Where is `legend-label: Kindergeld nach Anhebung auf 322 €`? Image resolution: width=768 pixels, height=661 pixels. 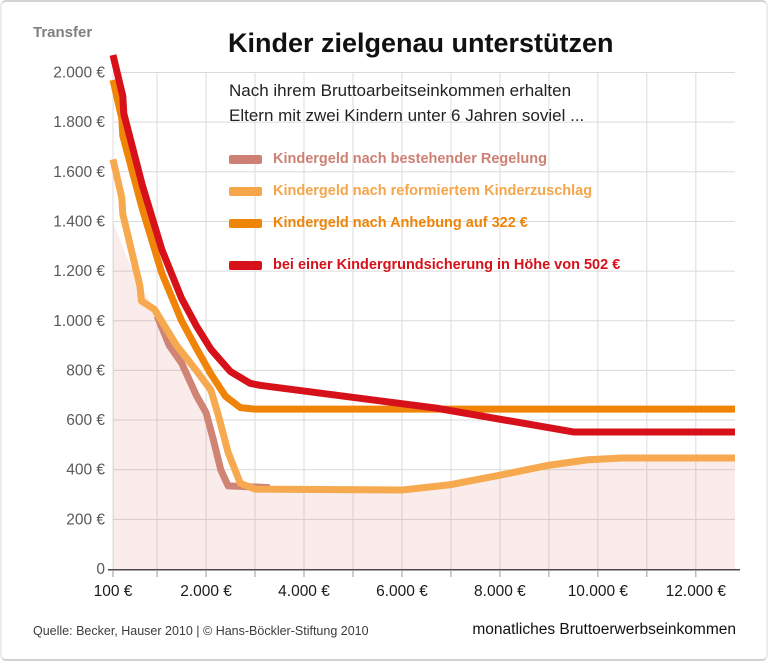
legend-label: Kindergeld nach Anhebung auf 322 € is located at coordinates (400, 223).